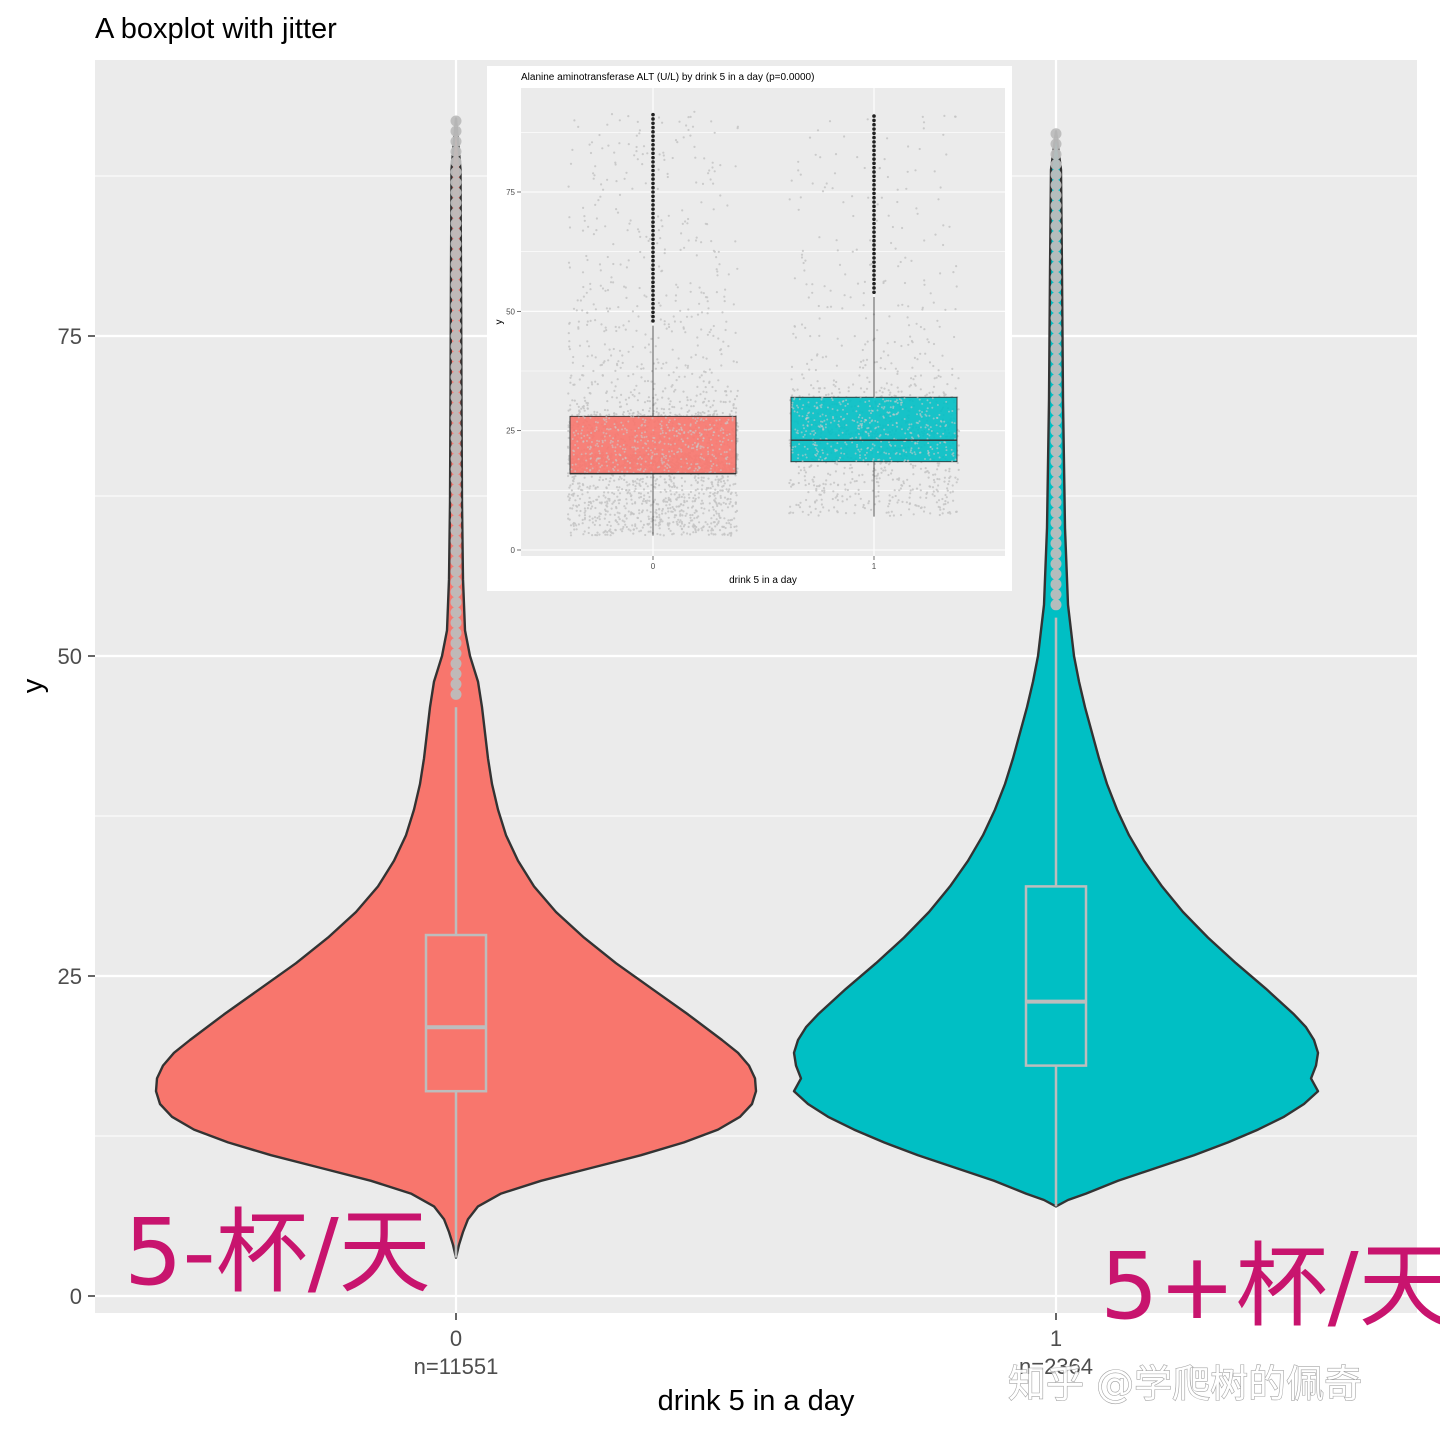 The width and height of the screenshot is (1440, 1440). I want to click on inset-y-tick-label: 75, so click(510, 192).